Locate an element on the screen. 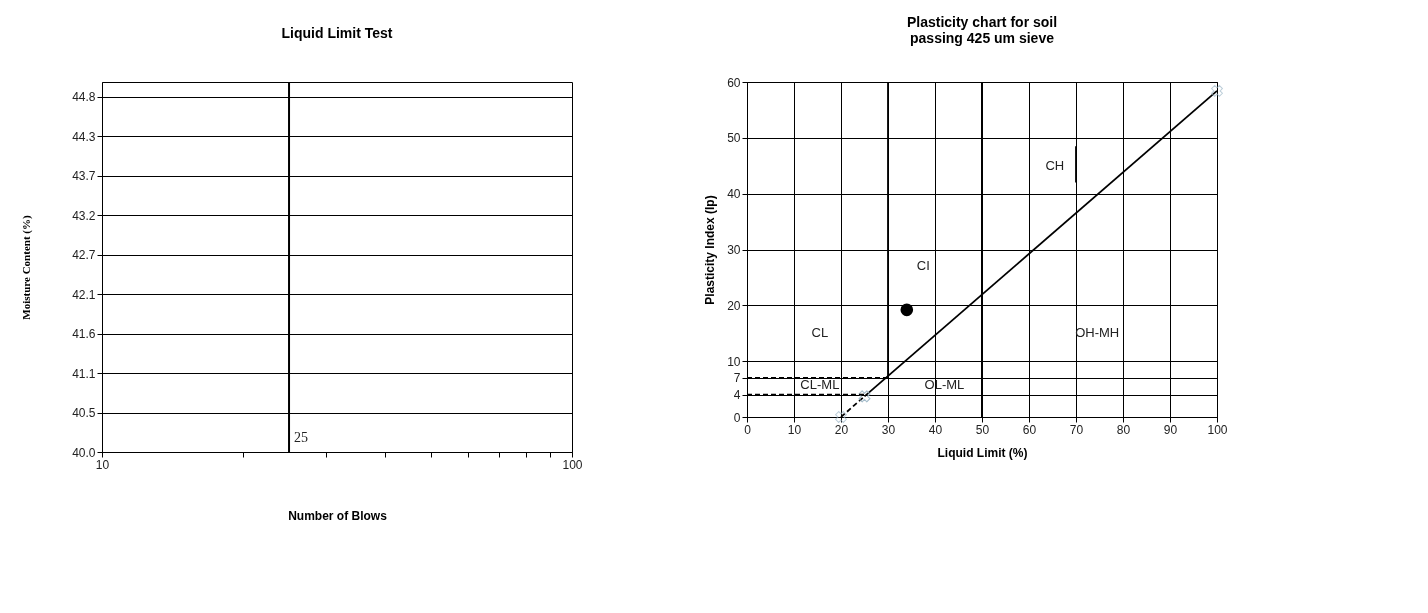 This screenshot has height=613, width=1428. chart-title: Plasticity chart for soil passing 425 um sieve is located at coordinates (982, 30).